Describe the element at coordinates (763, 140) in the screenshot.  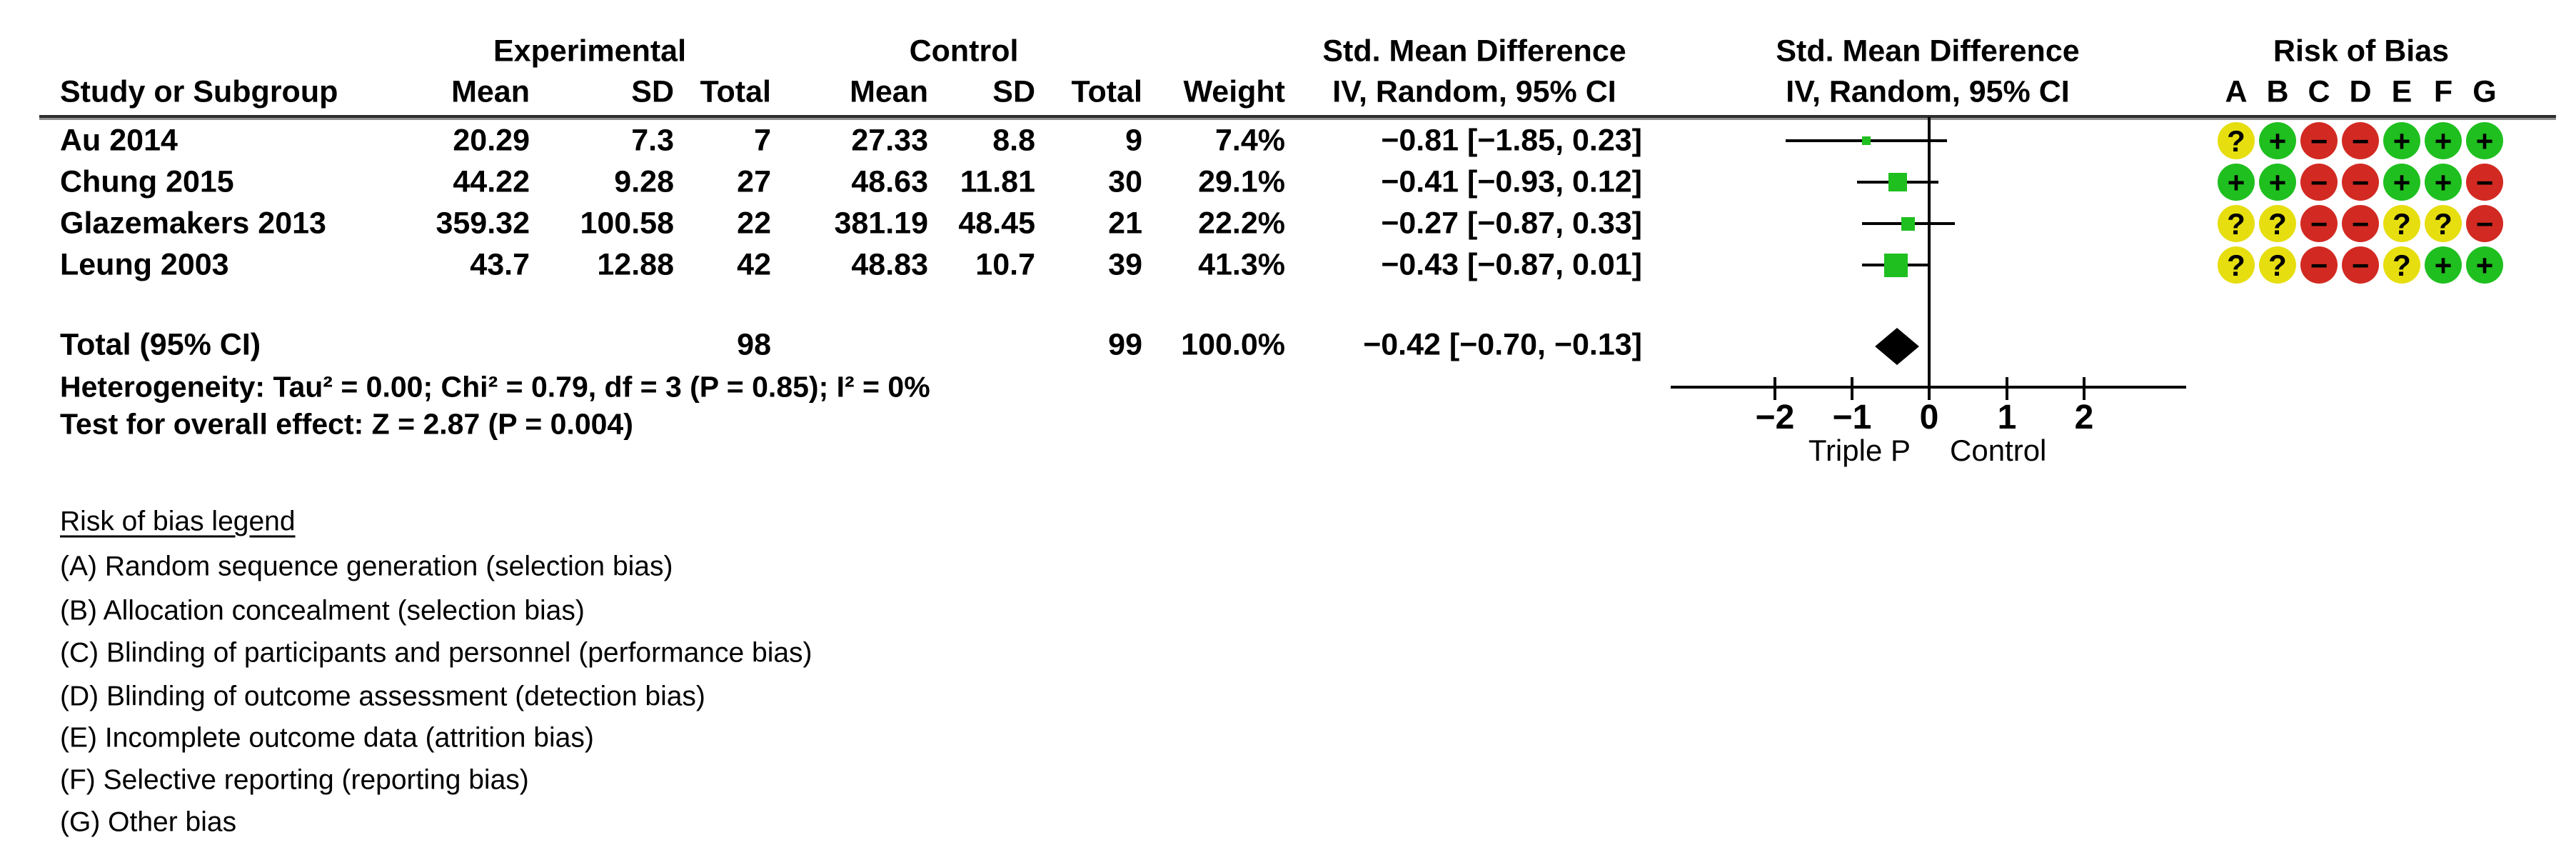
I see `exp-total-value: 7` at that location.